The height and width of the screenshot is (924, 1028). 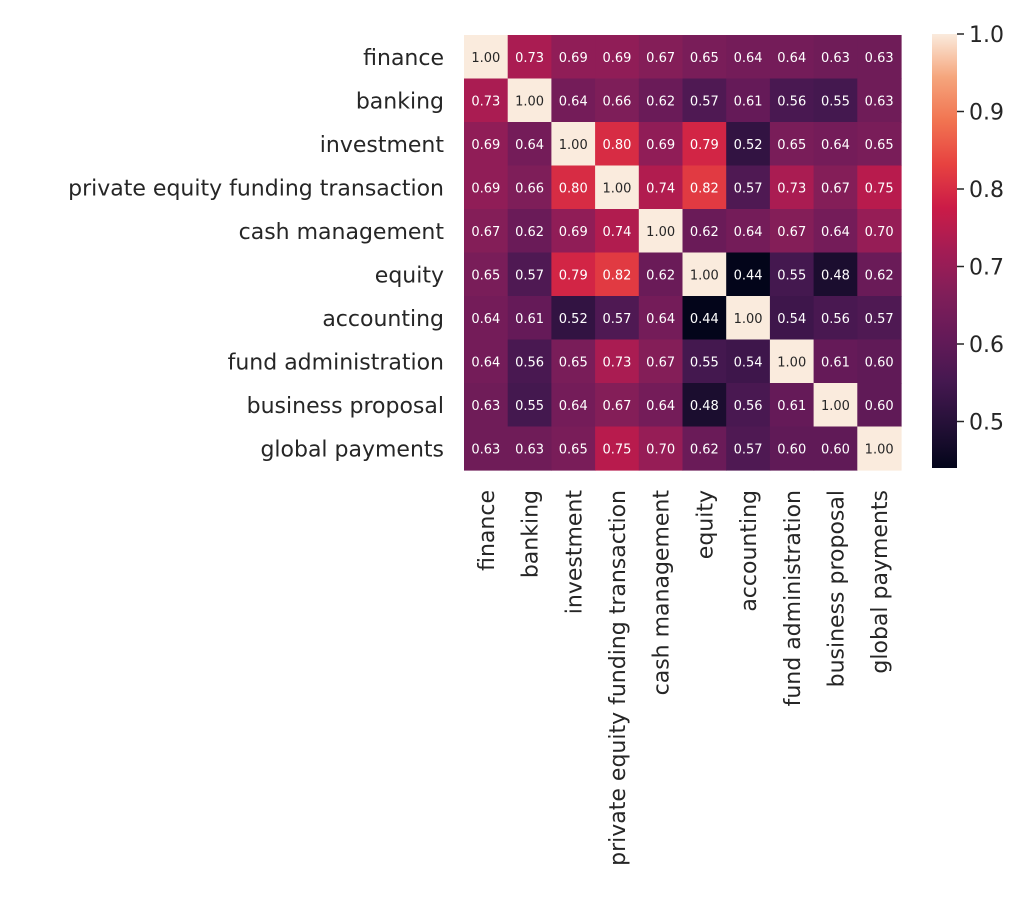 I want to click on x-tick-label: global payments, so click(x=880, y=582).